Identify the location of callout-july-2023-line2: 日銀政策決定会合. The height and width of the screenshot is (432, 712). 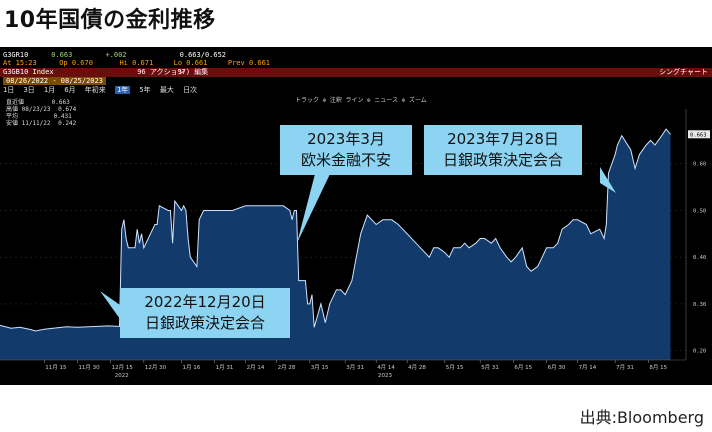
(502, 160).